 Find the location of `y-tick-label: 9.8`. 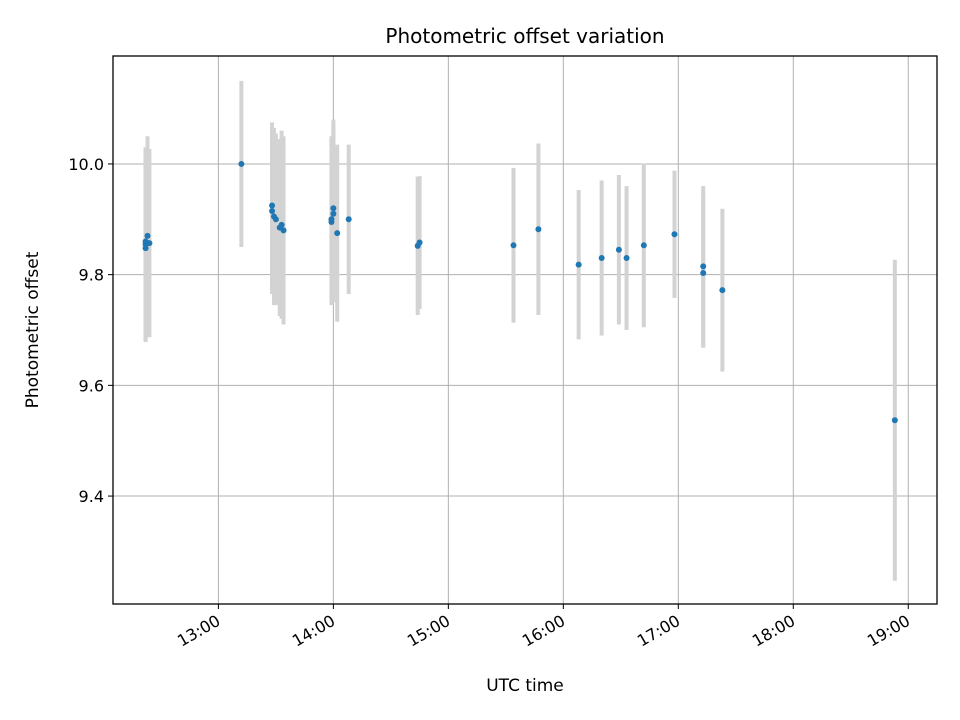

y-tick-label: 9.8 is located at coordinates (91, 275).